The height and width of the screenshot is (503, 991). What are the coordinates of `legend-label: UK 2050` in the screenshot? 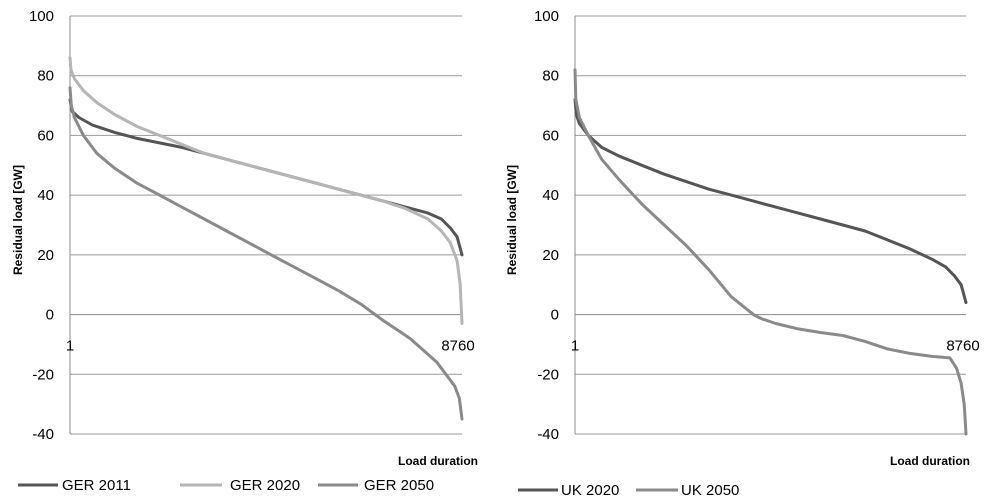 It's located at (710, 490).